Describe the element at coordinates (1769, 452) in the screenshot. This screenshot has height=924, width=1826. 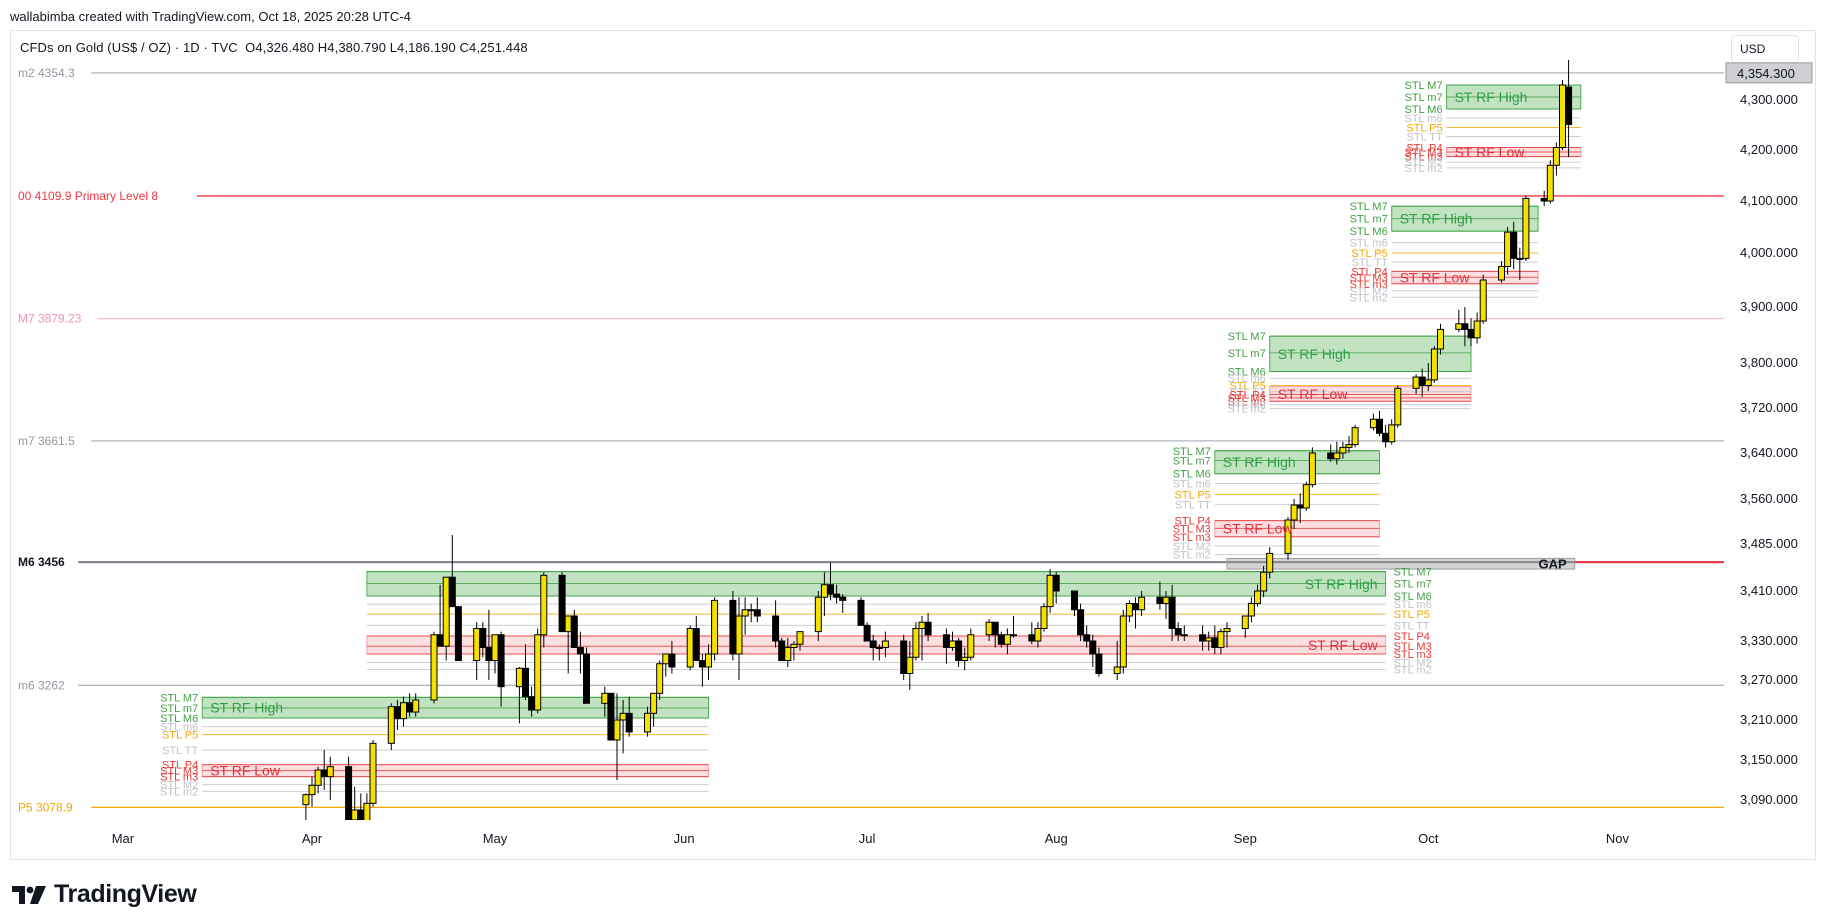
I see `price-tick-7: 3,640.000` at that location.